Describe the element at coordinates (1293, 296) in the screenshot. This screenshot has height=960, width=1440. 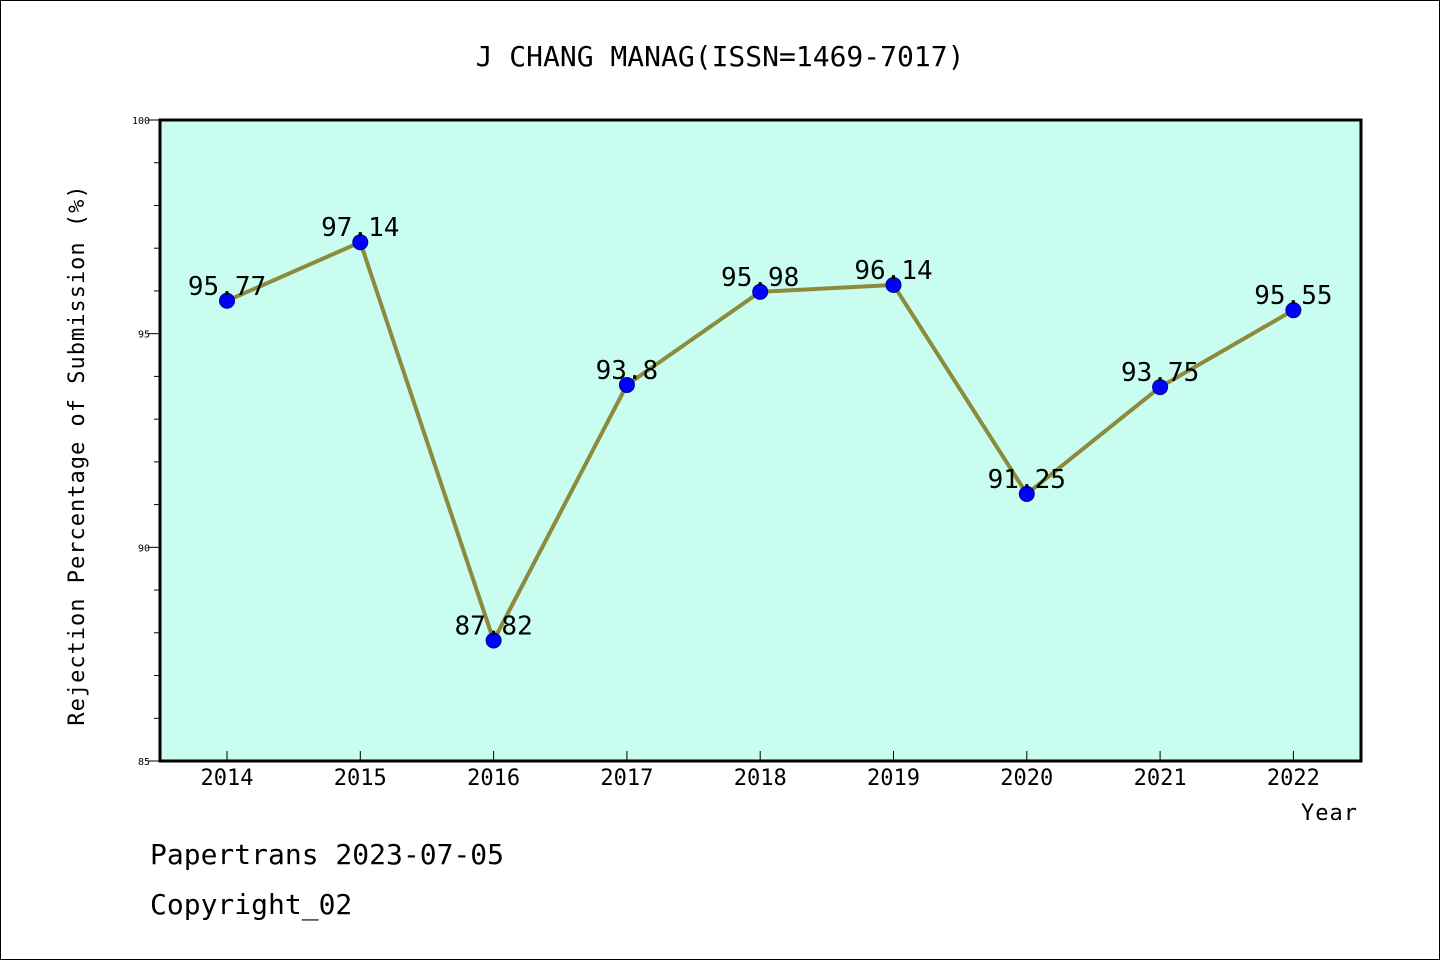
I see `data-label: 95.55` at that location.